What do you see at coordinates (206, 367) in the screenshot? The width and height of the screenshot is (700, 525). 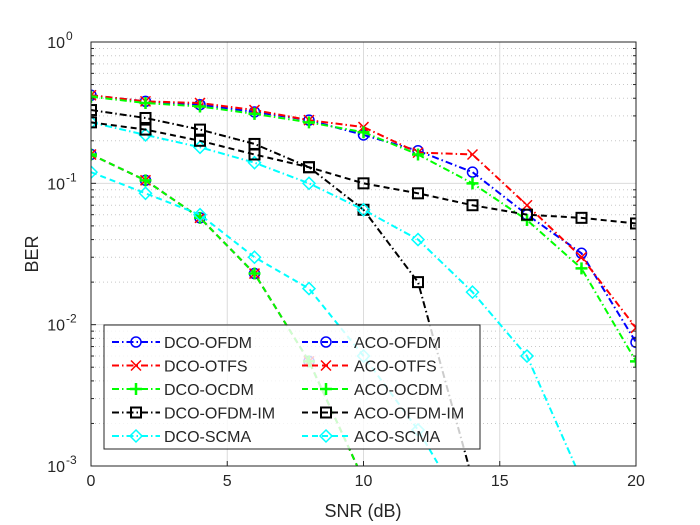 I see `legend-label: DCO-OTFS` at bounding box center [206, 367].